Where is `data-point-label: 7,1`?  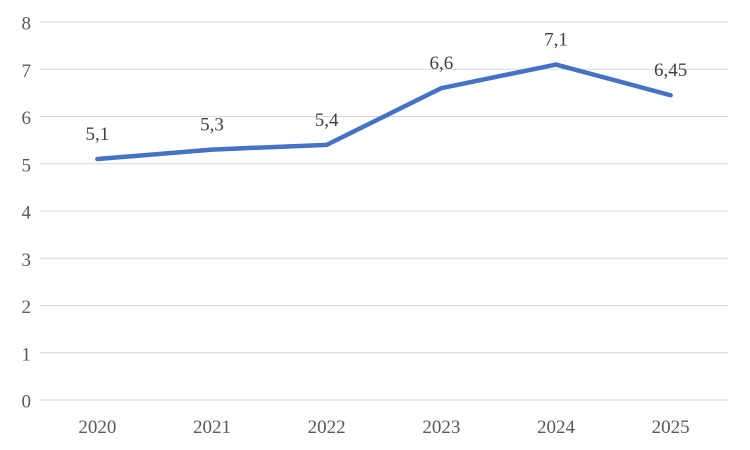 data-point-label: 7,1 is located at coordinates (556, 40).